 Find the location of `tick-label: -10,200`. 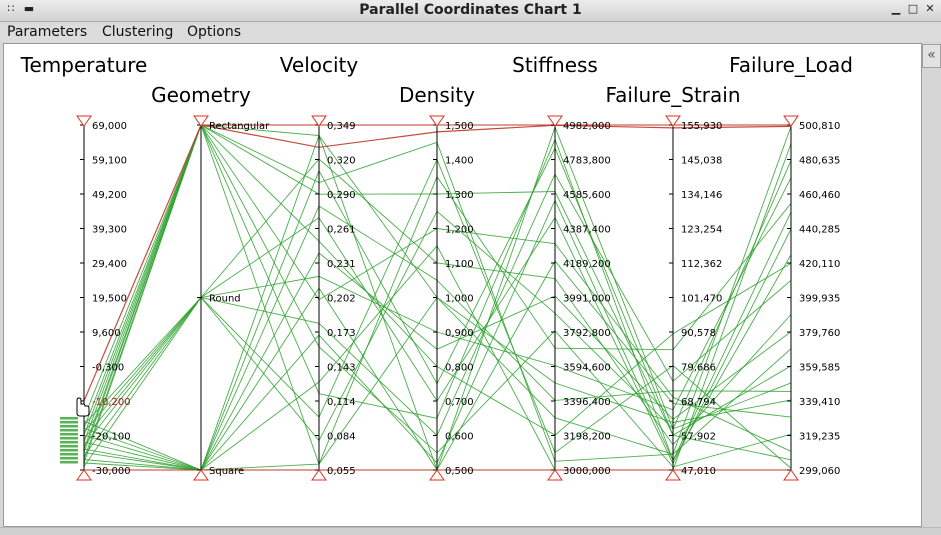

tick-label: -10,200 is located at coordinates (111, 402).